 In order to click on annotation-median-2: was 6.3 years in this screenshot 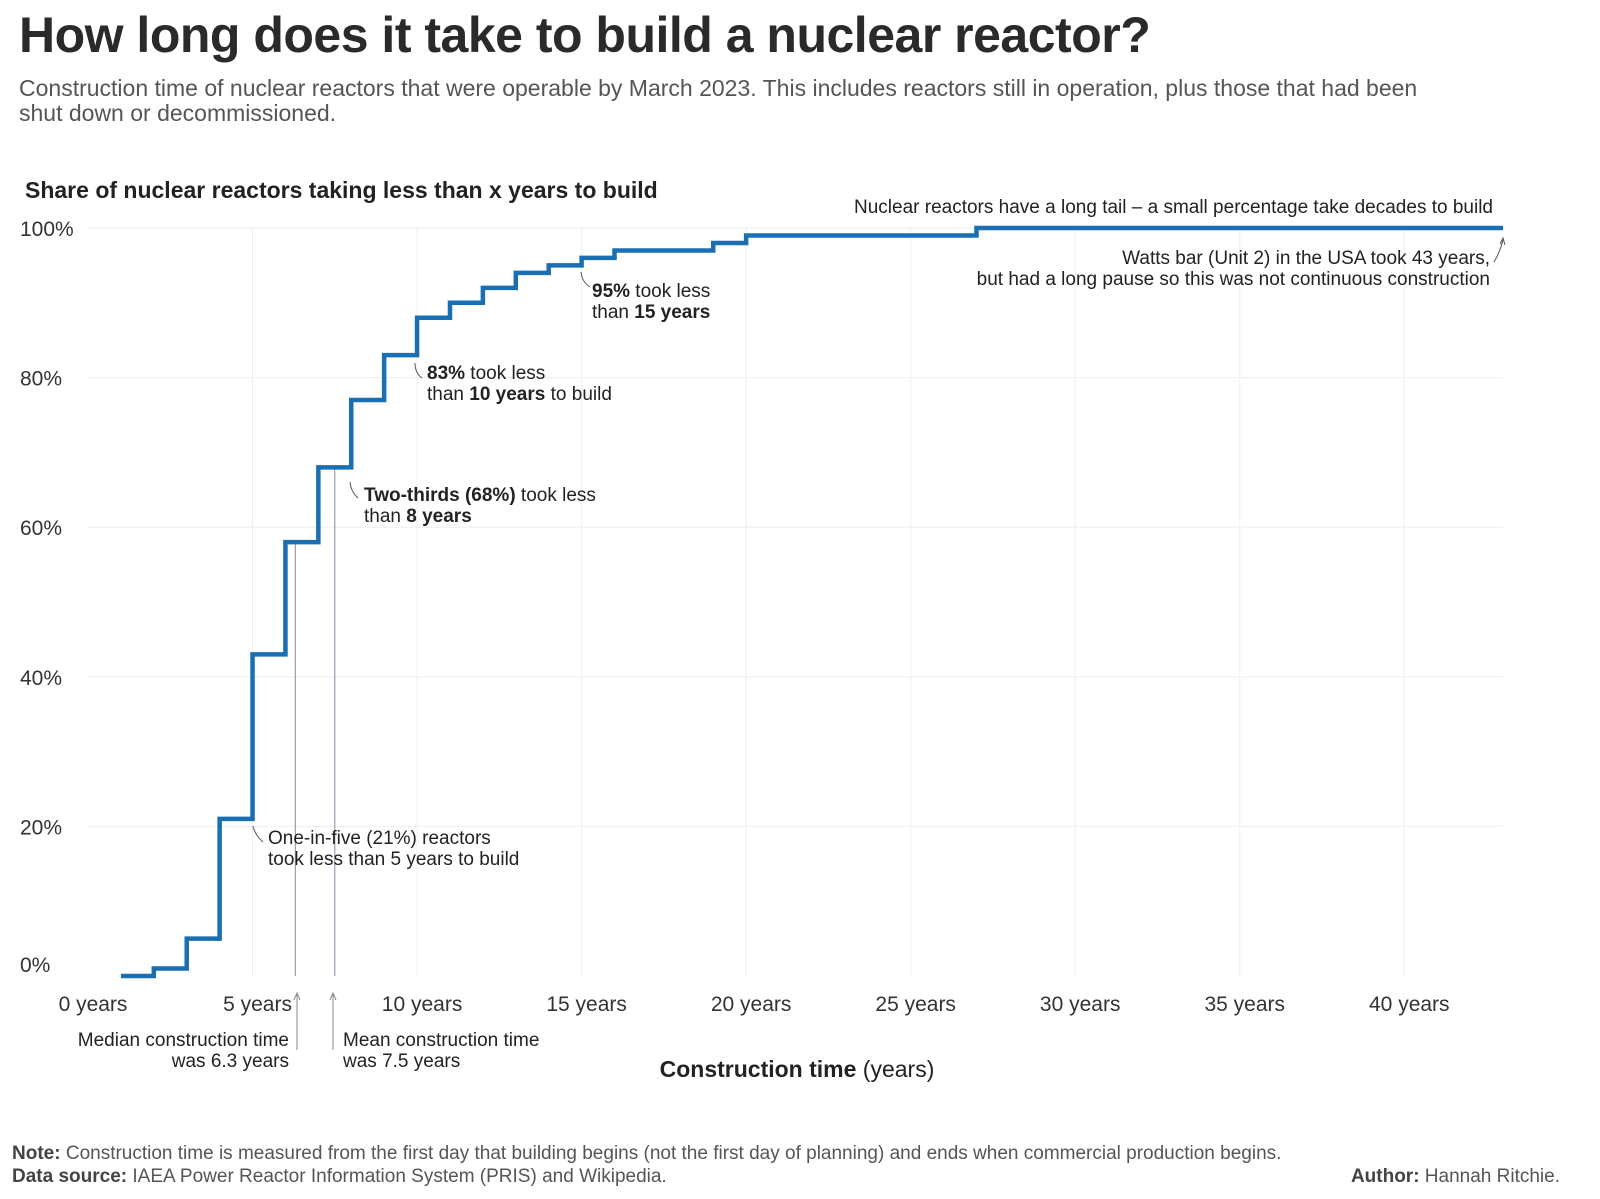, I will do `click(230, 1061)`.